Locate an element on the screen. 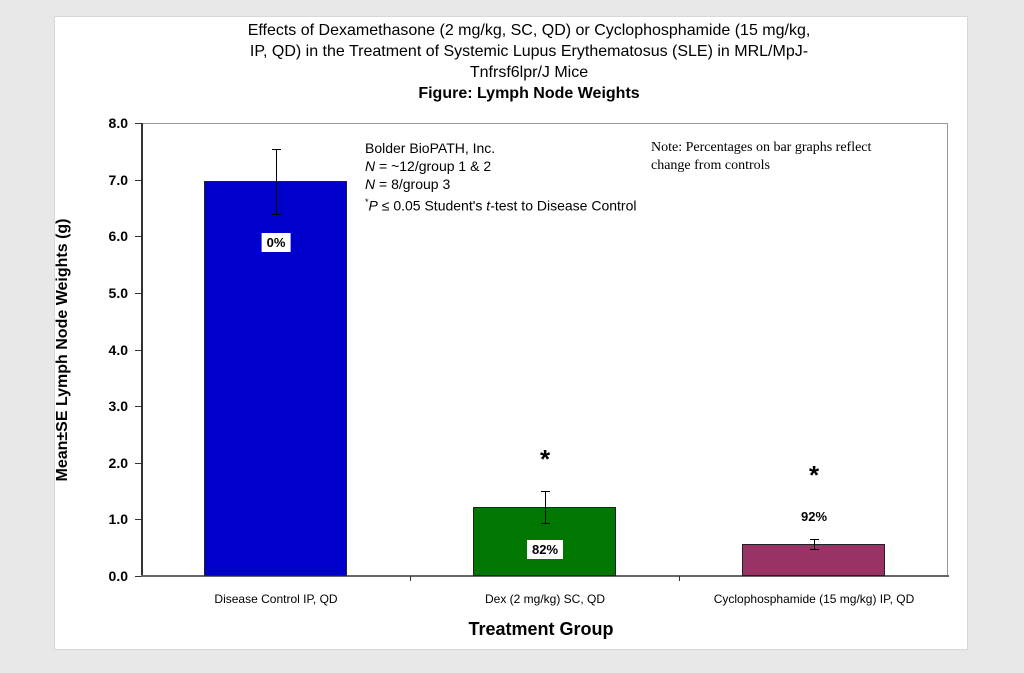 The height and width of the screenshot is (673, 1024). y-tick-label: 2.0 is located at coordinates (118, 463).